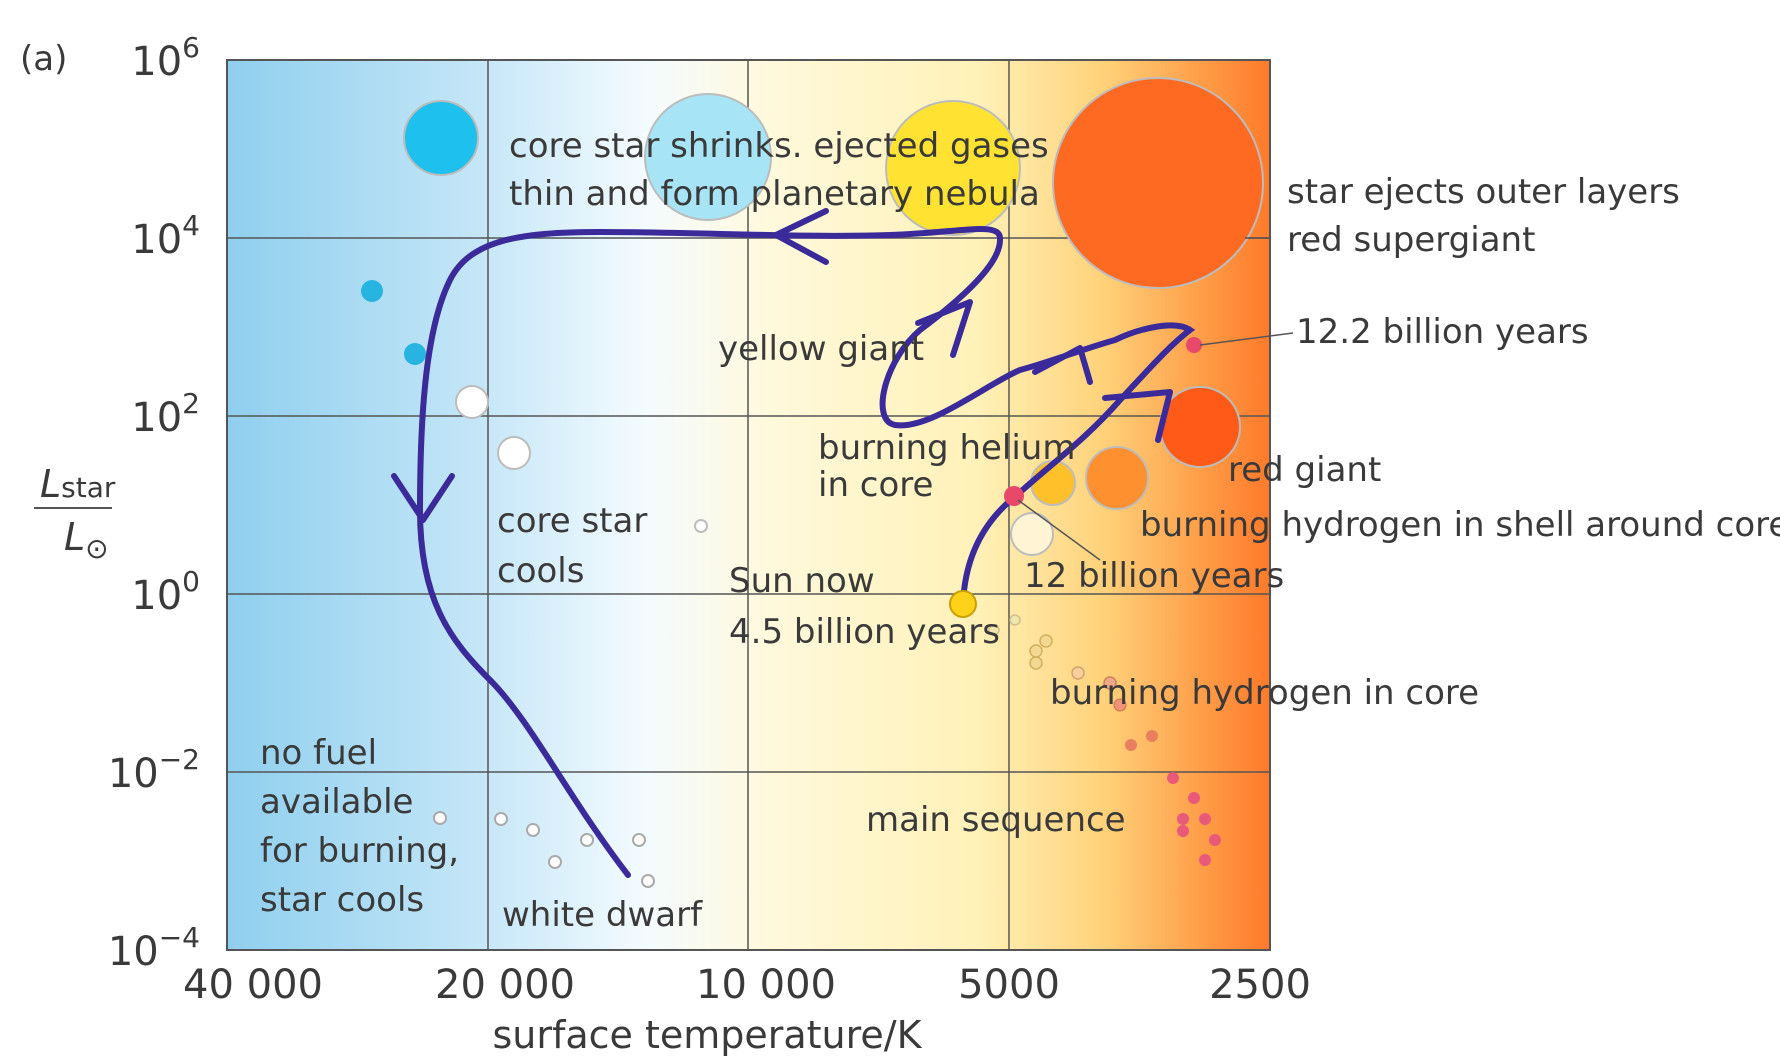  I want to click on label-supergiant: star ejects outer layers, so click(1483, 192).